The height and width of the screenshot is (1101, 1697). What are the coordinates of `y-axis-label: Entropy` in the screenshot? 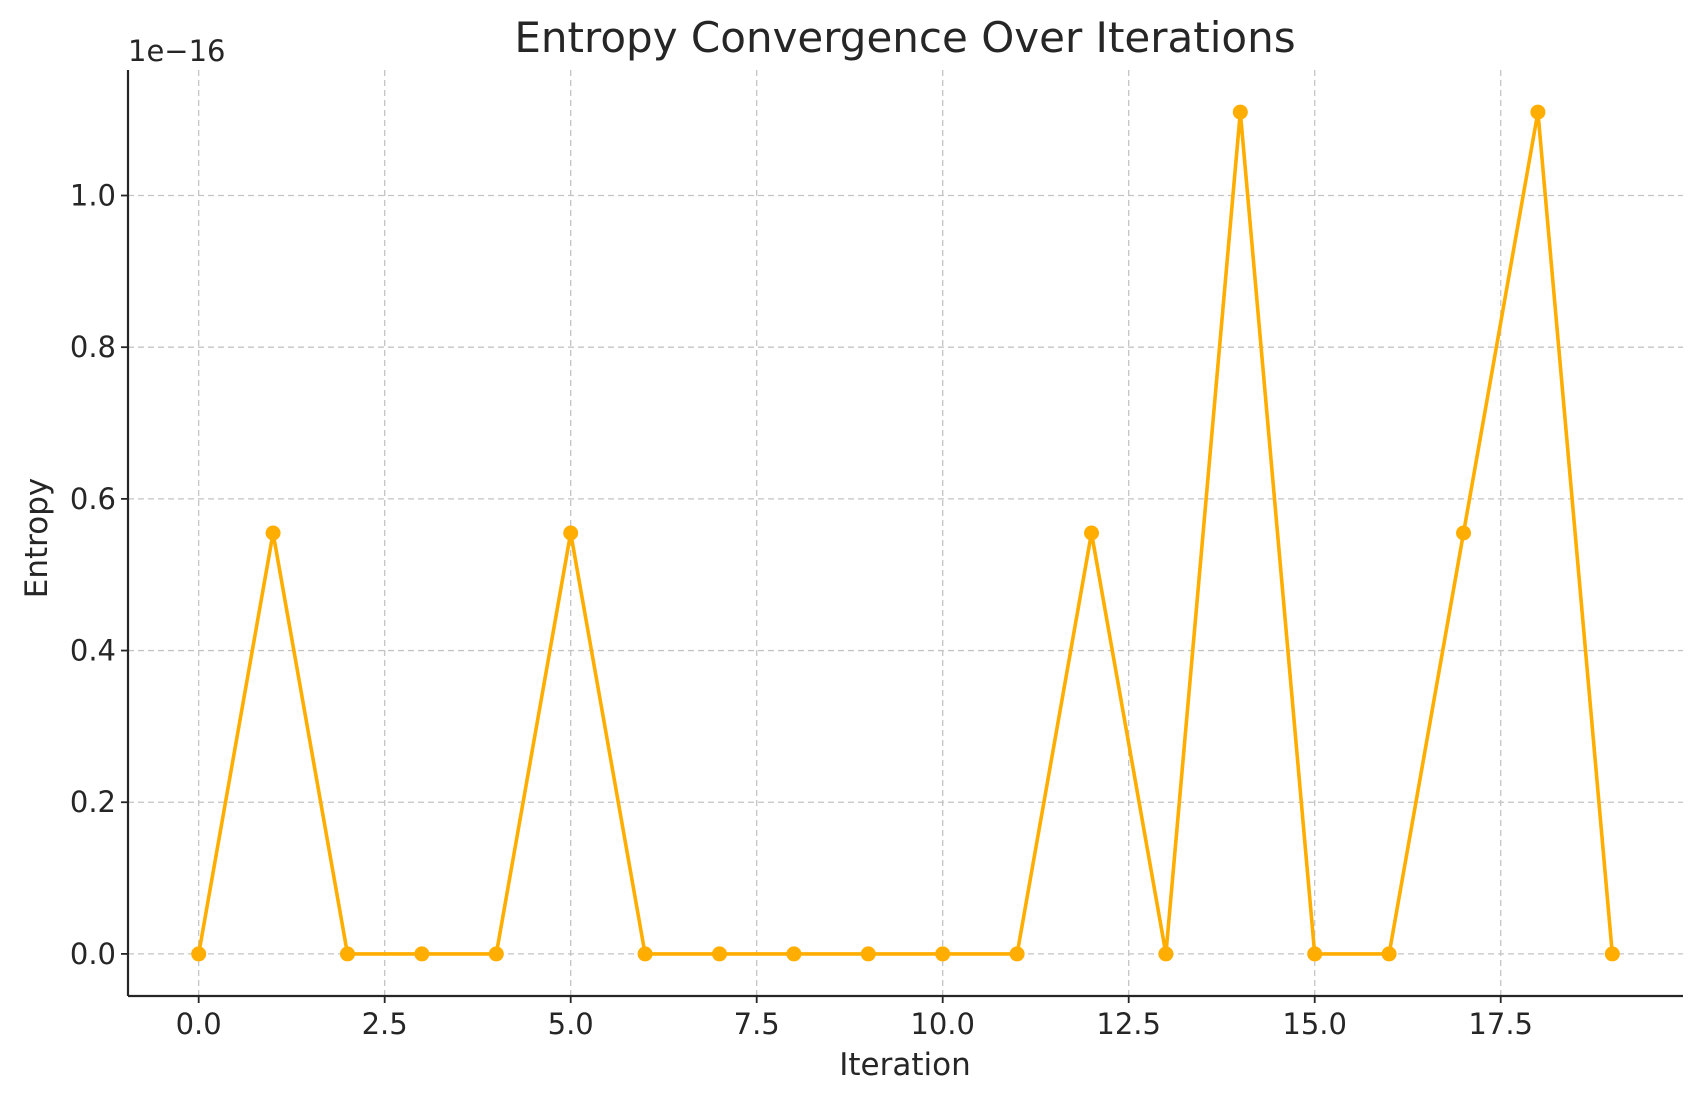 It's located at (37, 538).